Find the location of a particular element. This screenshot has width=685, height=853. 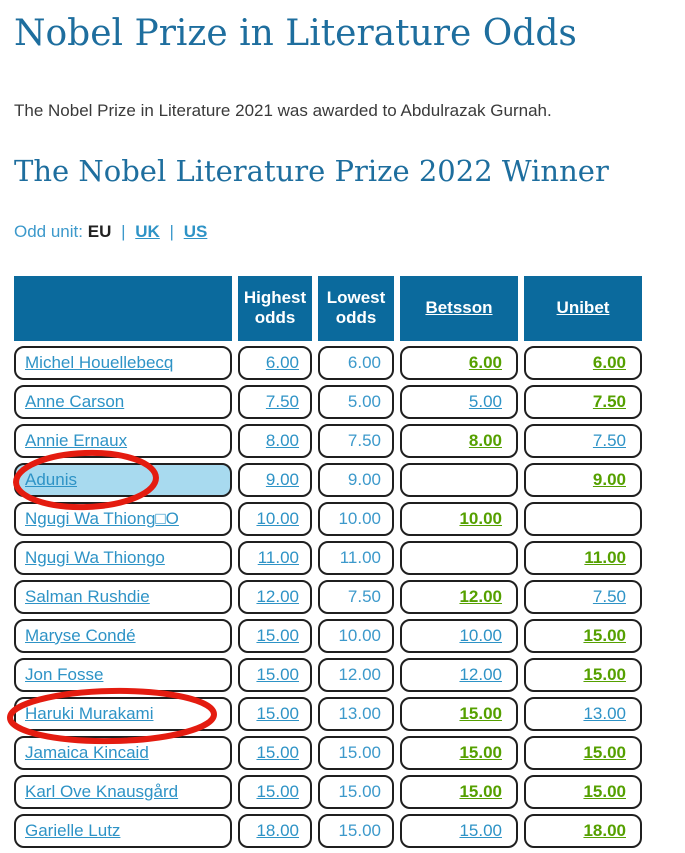

author-link: Jamaica Kincaid is located at coordinates (87, 752).